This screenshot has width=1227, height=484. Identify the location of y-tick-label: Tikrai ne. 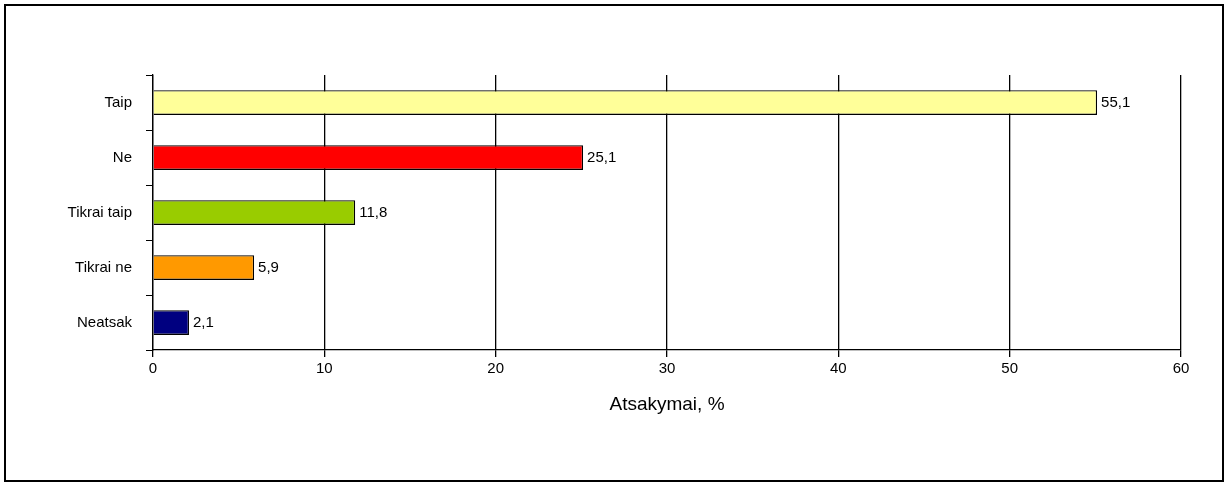
(103, 266).